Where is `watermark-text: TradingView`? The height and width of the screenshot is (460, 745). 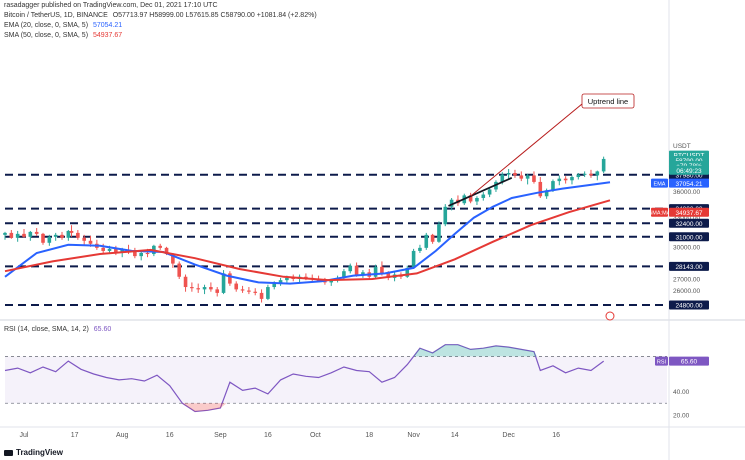 watermark-text: TradingView is located at coordinates (39, 452).